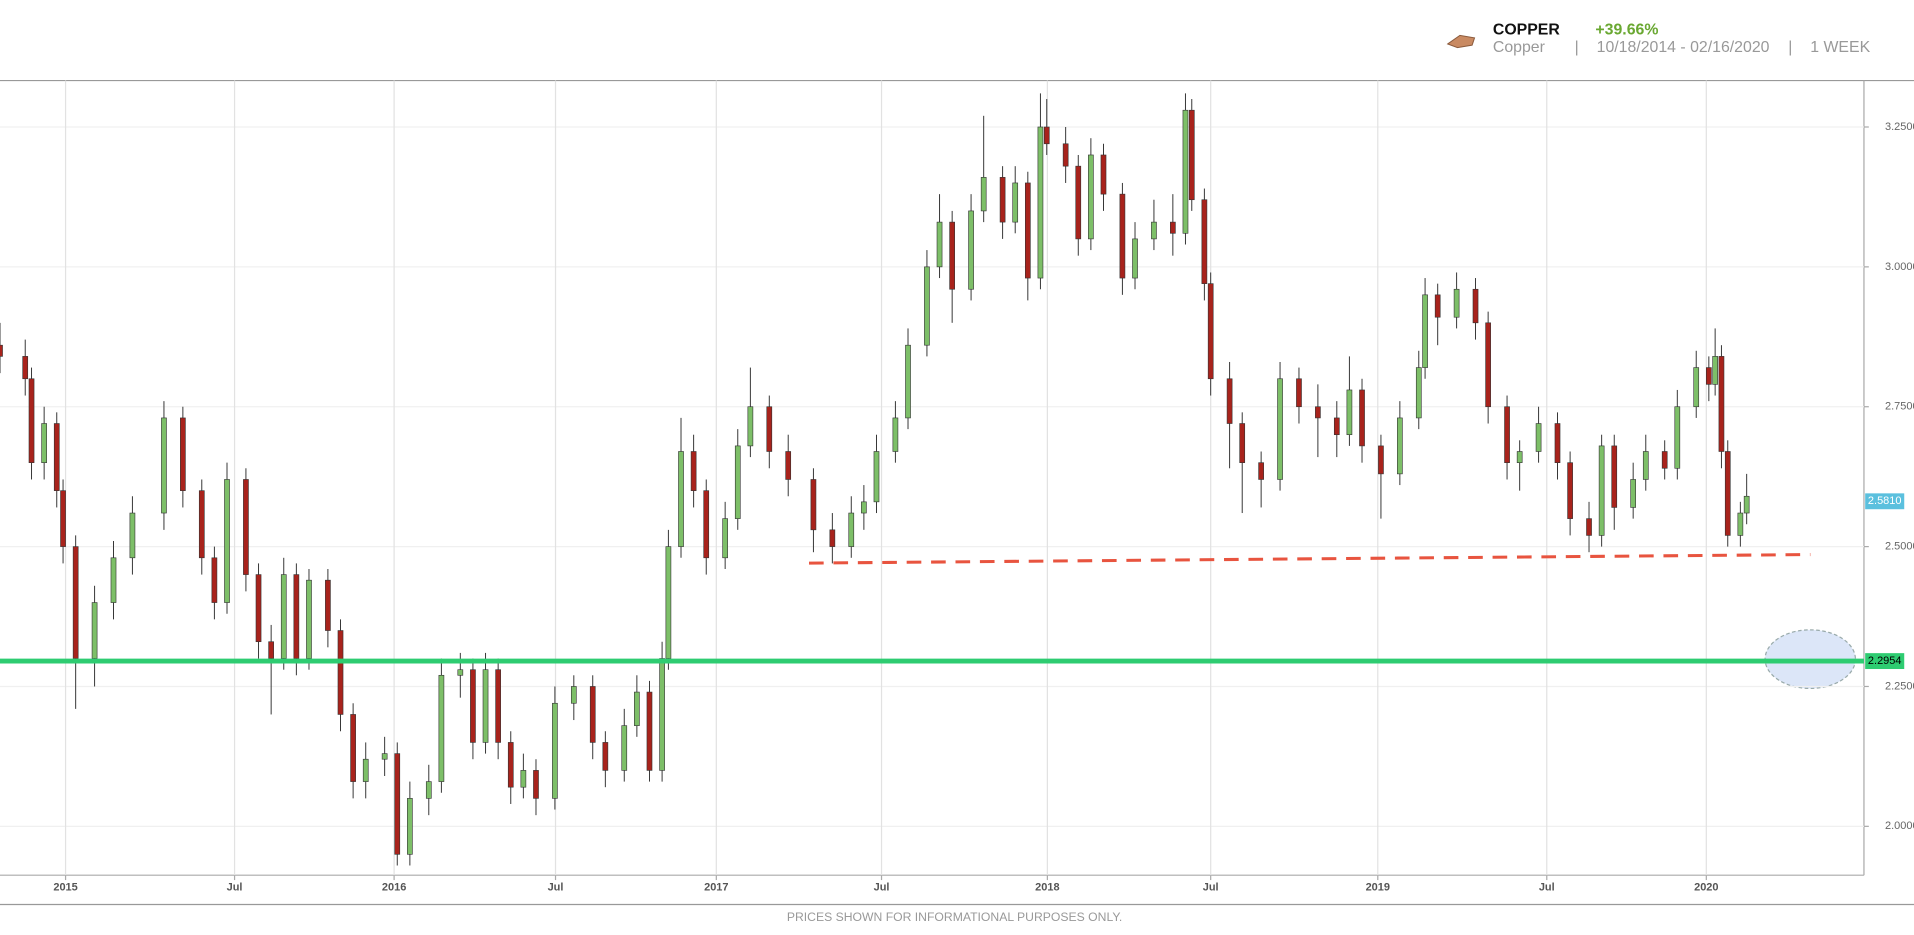 This screenshot has height=935, width=1914. Describe the element at coordinates (1519, 47) in the screenshot. I see `header-subtitle: Copper` at that location.